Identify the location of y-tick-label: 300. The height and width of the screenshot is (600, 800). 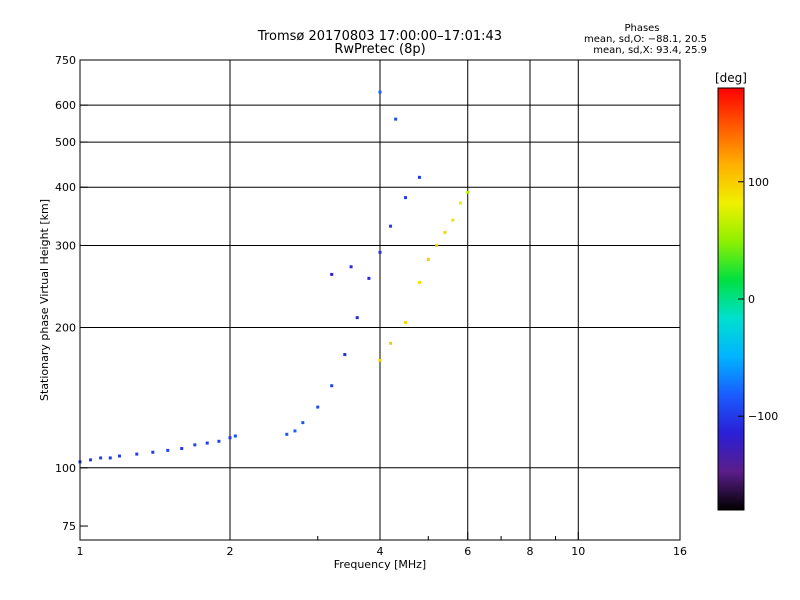
(65, 245).